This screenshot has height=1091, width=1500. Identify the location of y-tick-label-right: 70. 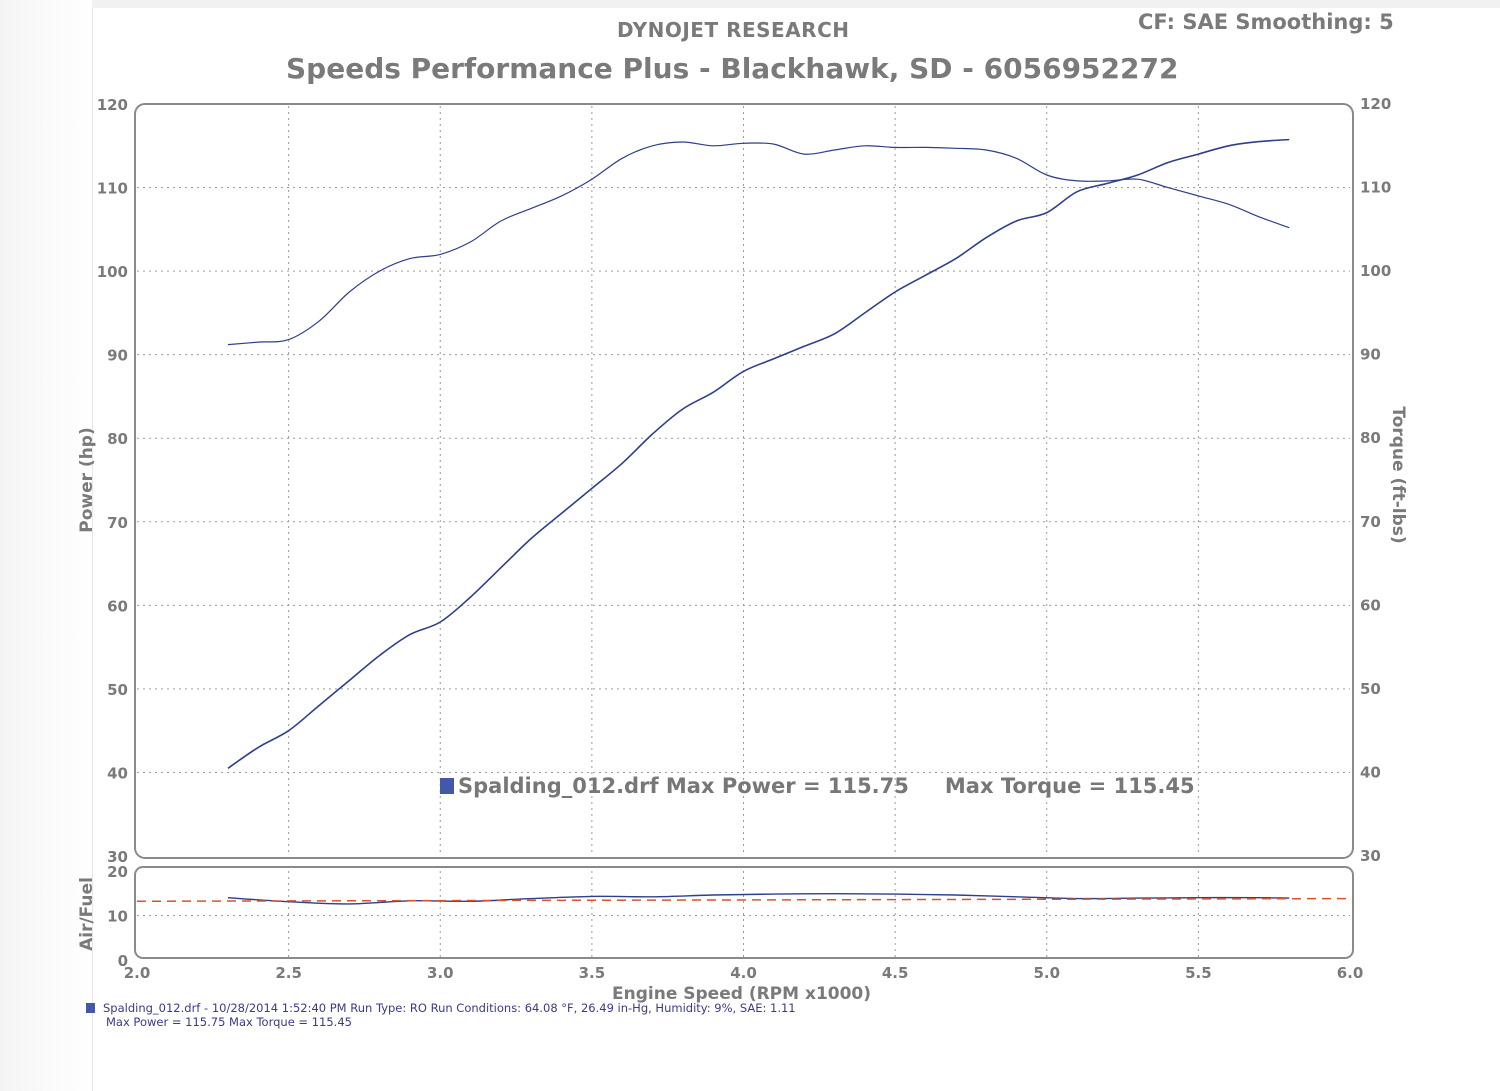
(1370, 522).